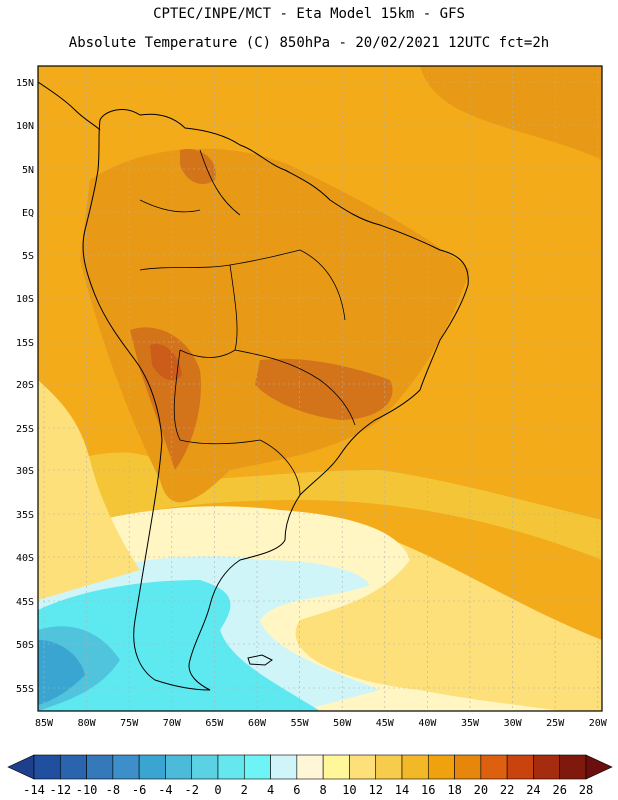 The width and height of the screenshot is (618, 800). Describe the element at coordinates (342, 723) in the screenshot. I see `lon-label: 50W` at that location.